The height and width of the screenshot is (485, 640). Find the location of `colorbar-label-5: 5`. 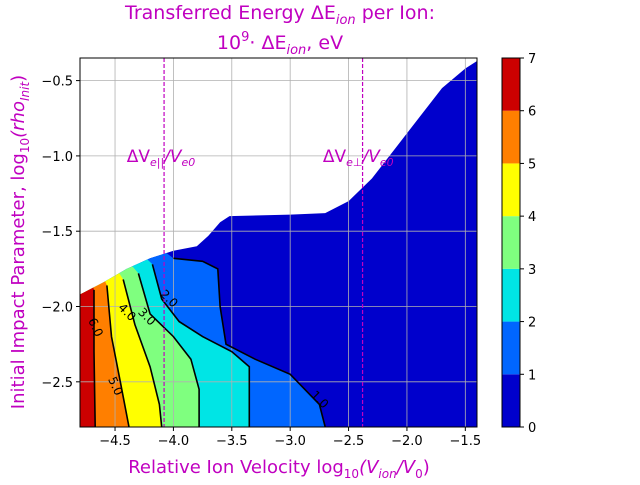

colorbar-label-5: 5 is located at coordinates (532, 164).